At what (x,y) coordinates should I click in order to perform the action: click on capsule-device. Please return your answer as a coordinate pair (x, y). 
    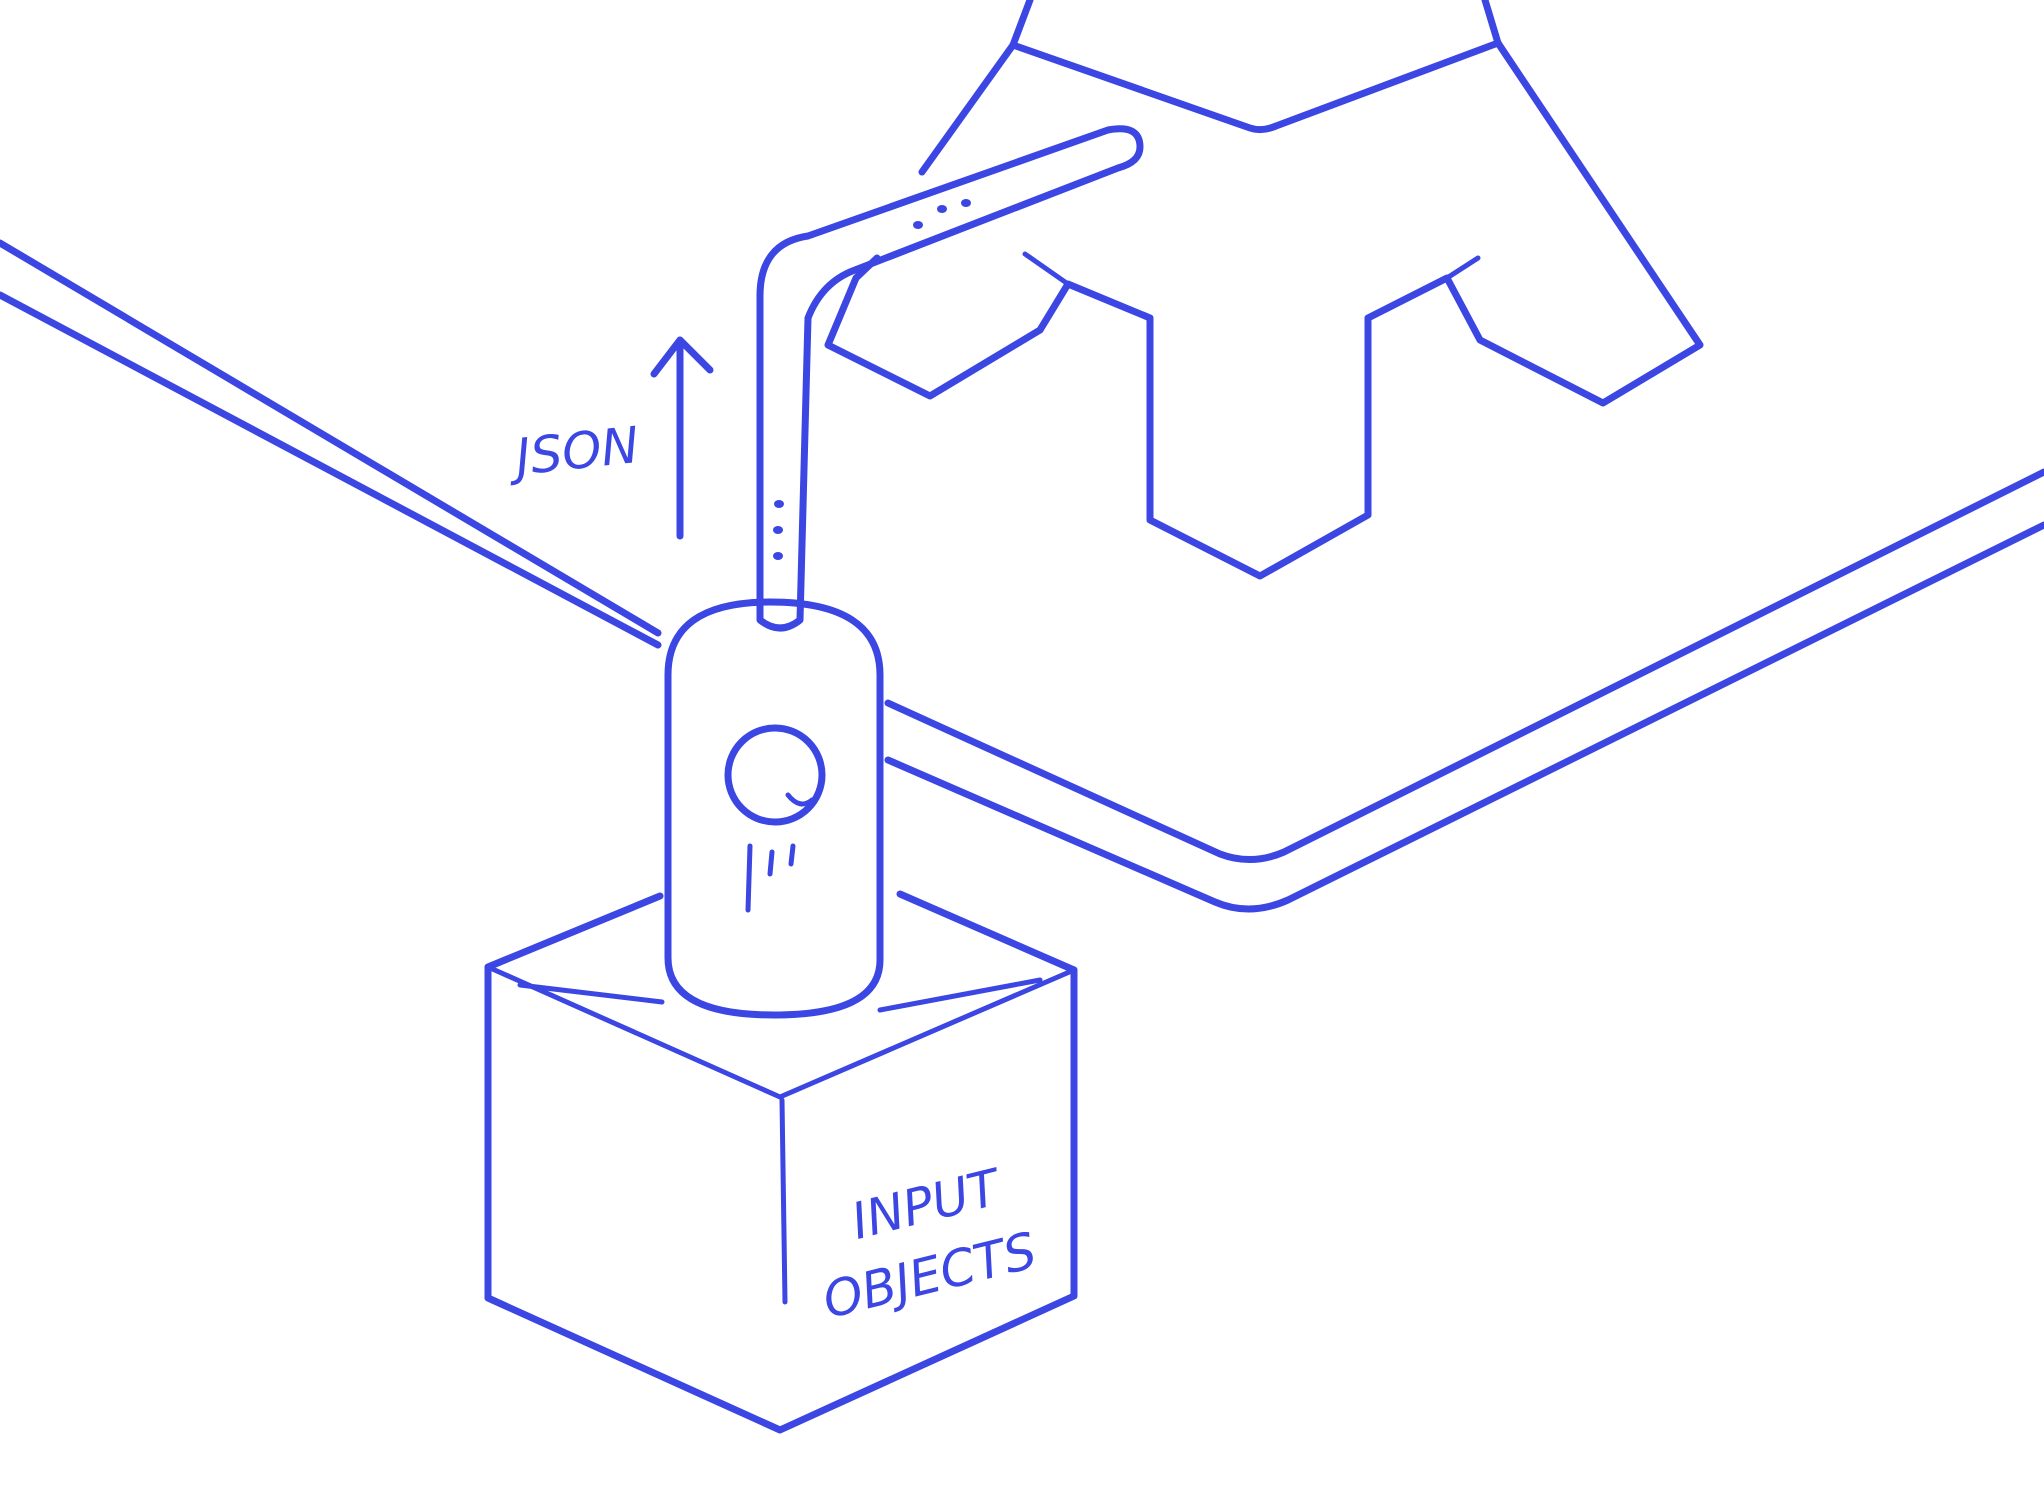
    Looking at the image, I should click on (774, 808).